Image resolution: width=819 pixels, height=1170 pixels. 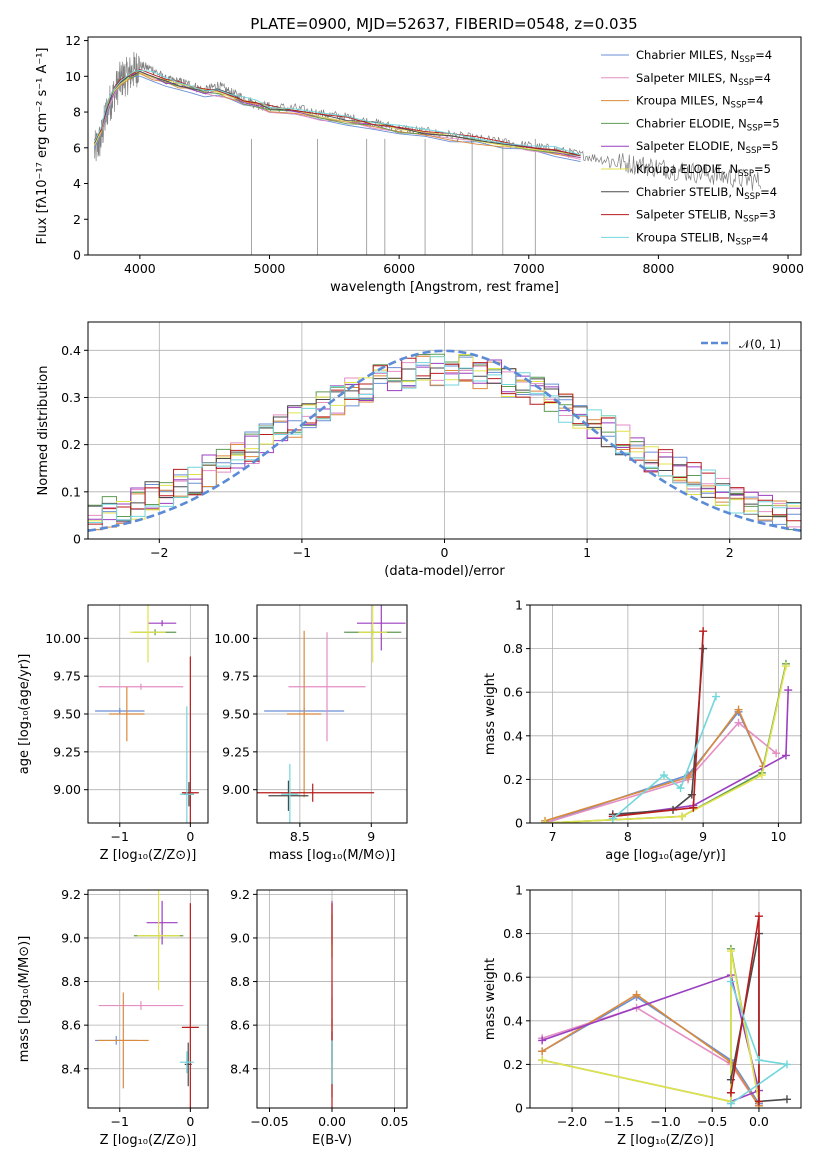 What do you see at coordinates (730, 552) in the screenshot?
I see `x-tick-label: 2` at bounding box center [730, 552].